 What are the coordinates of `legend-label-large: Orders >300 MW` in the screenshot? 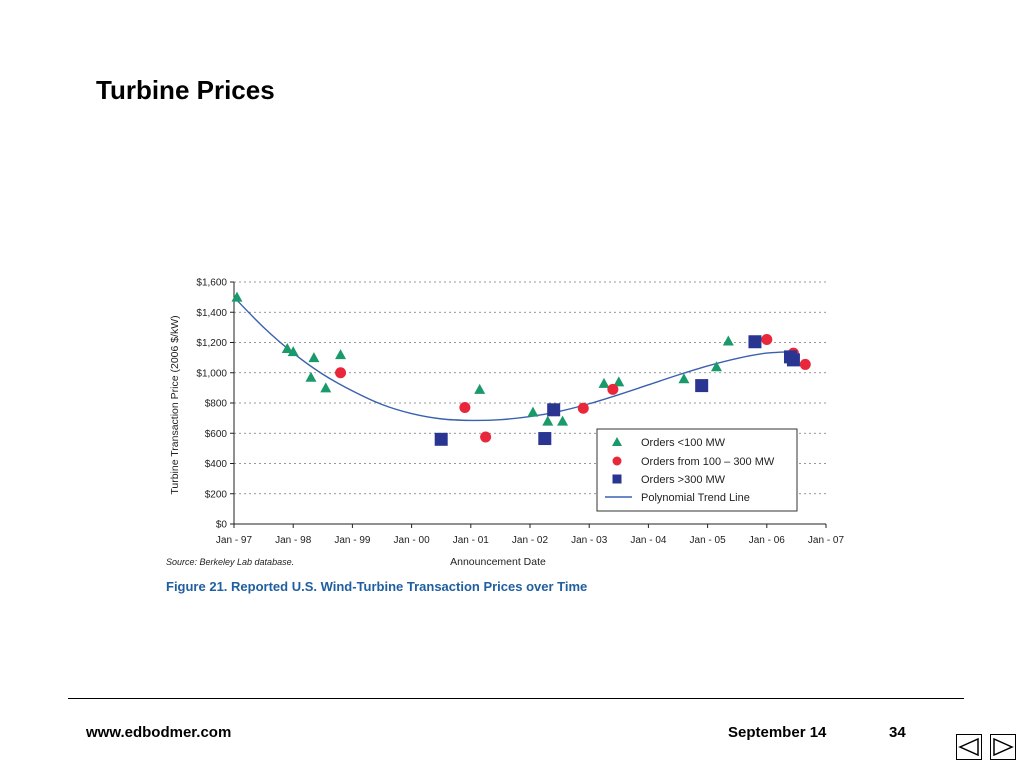 It's located at (683, 480).